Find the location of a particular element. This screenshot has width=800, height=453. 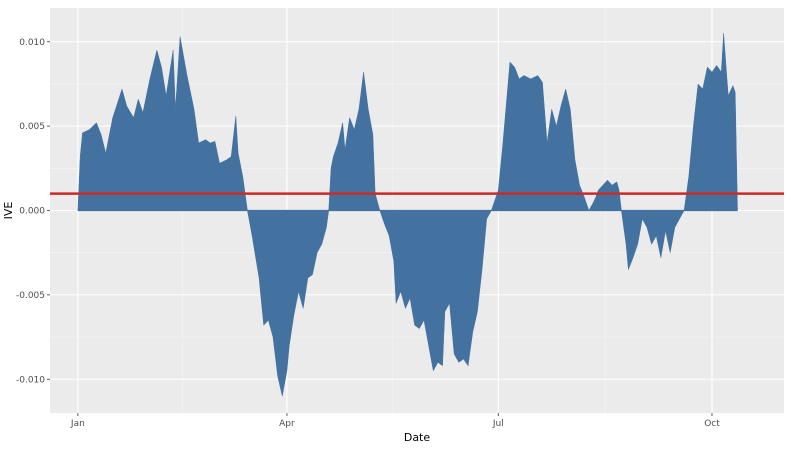

y-tick-label: -0.010 is located at coordinates (30, 380).